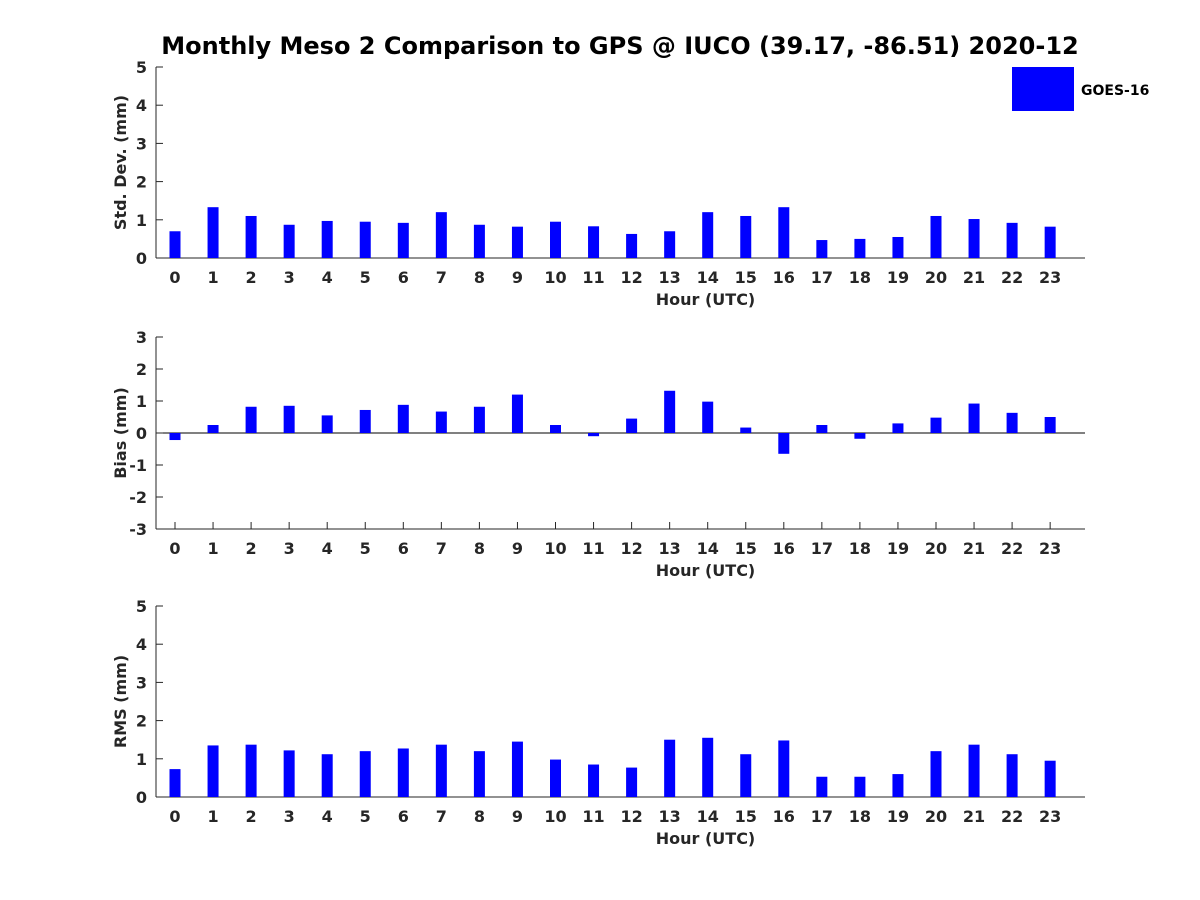  I want to click on y-tick-label: 1, so click(141, 220).